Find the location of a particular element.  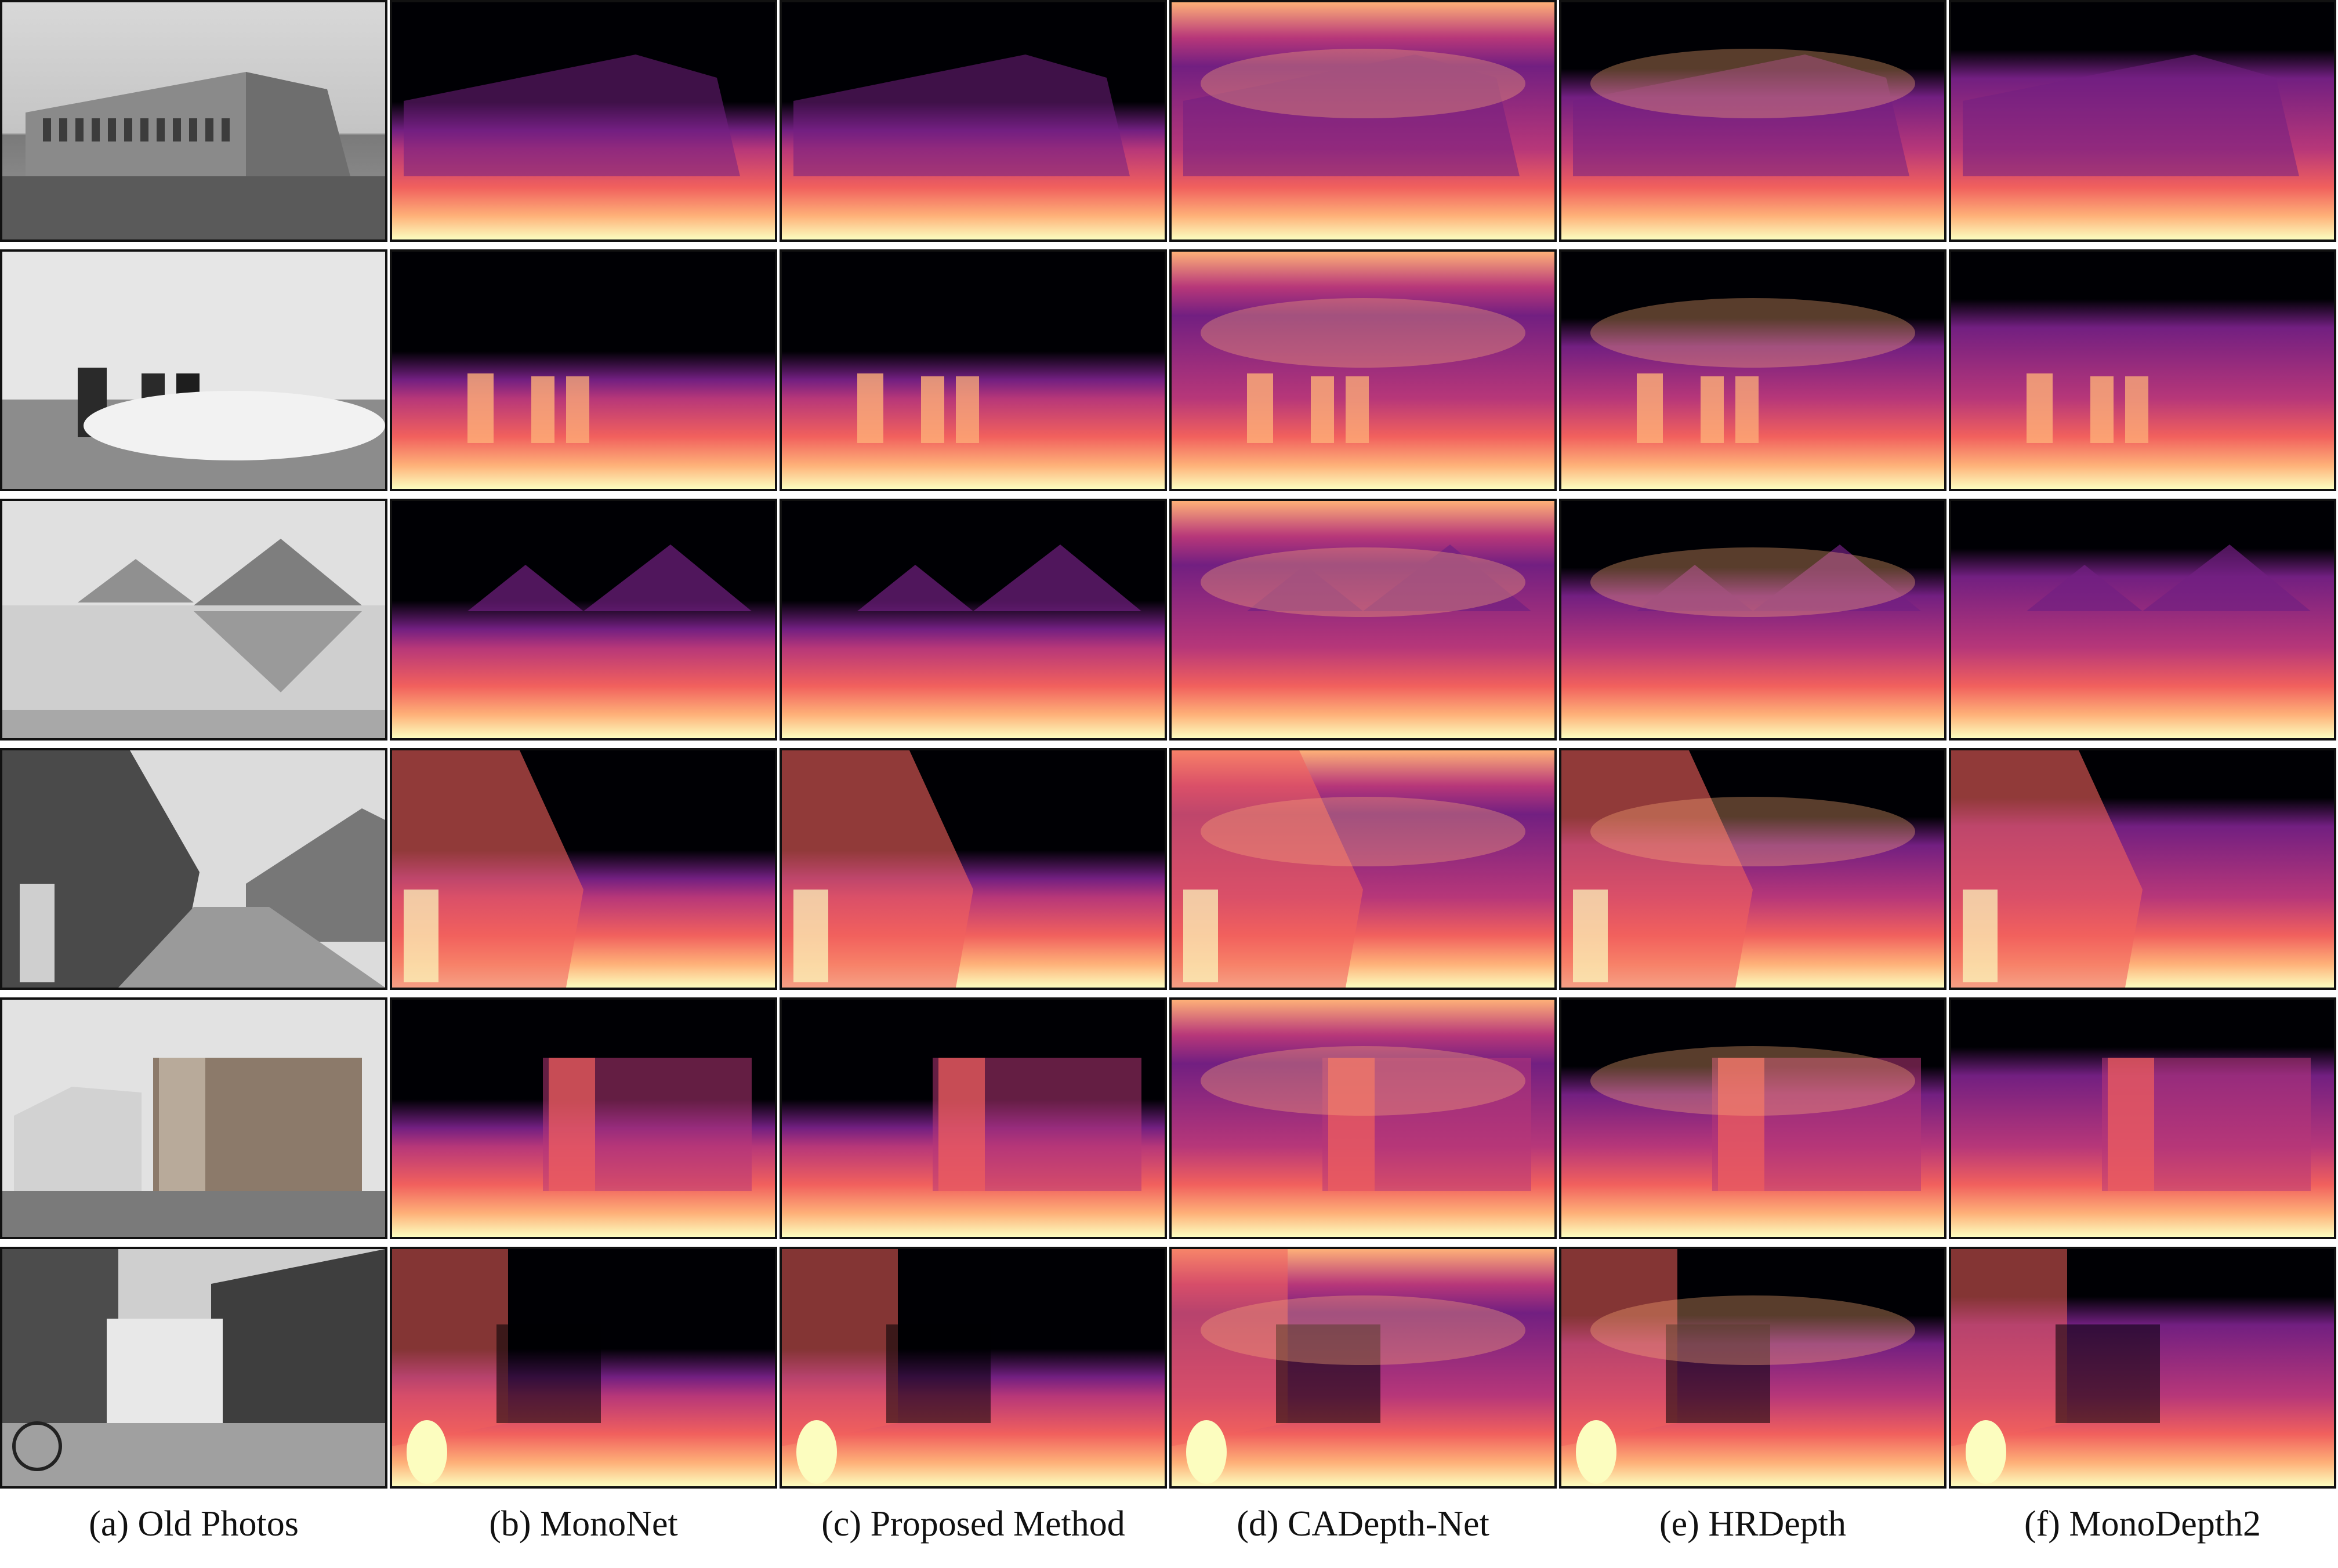

caption-cadepth-net: (d) CADepth-Net is located at coordinates (1363, 1524).